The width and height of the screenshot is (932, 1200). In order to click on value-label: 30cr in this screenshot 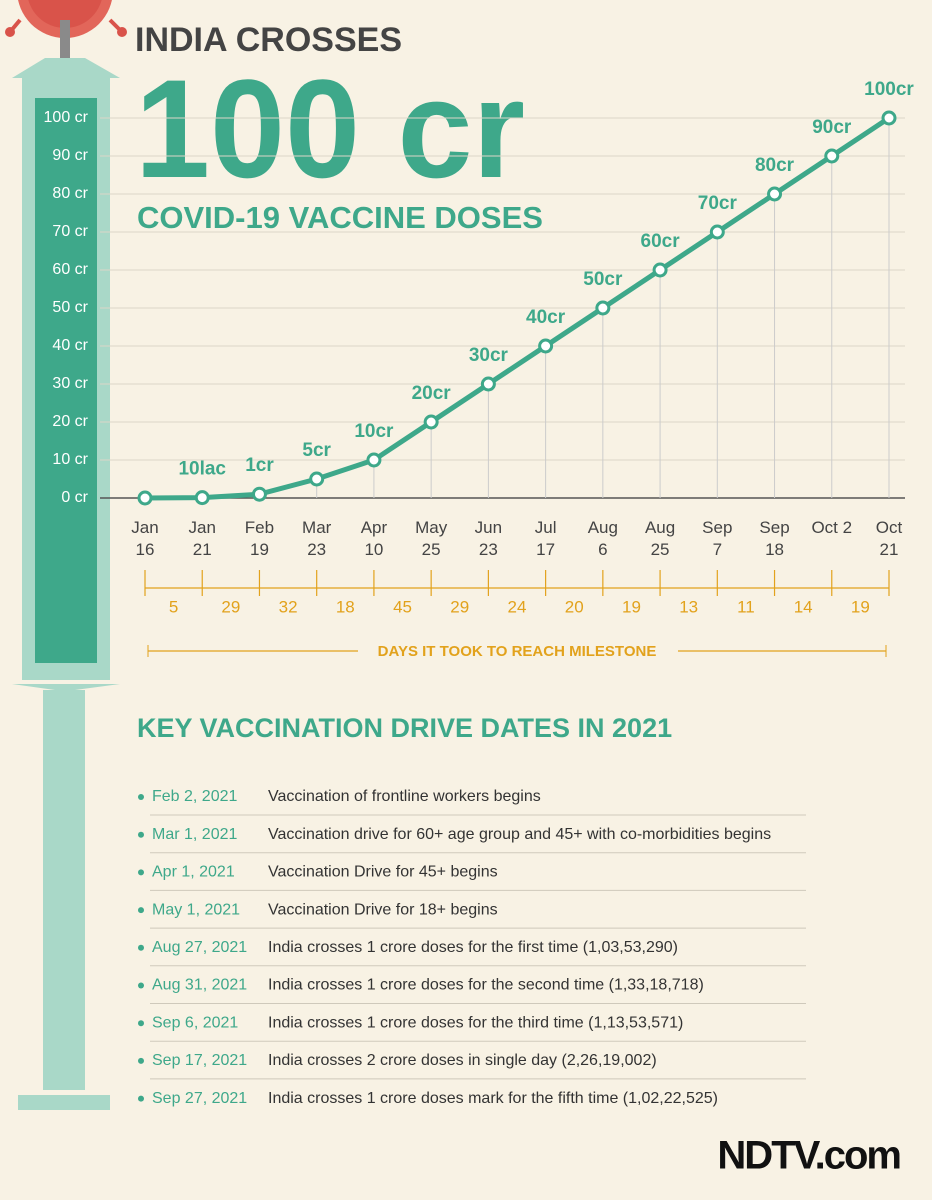, I will do `click(489, 355)`.